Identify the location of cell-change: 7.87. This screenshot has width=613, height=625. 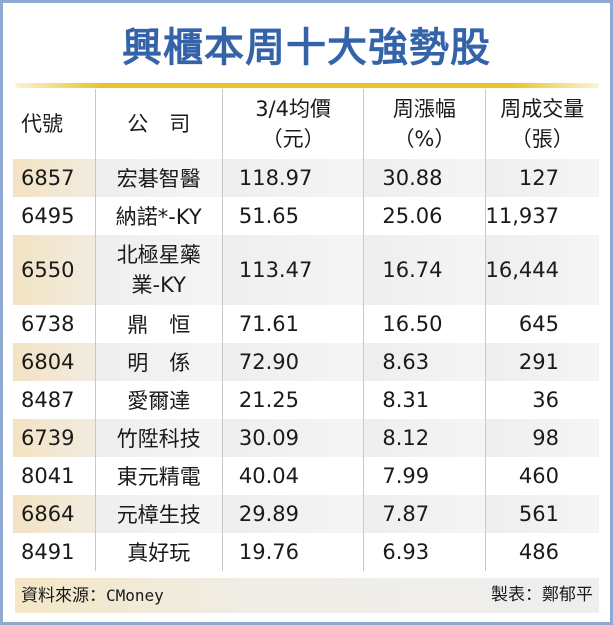
(424, 514).